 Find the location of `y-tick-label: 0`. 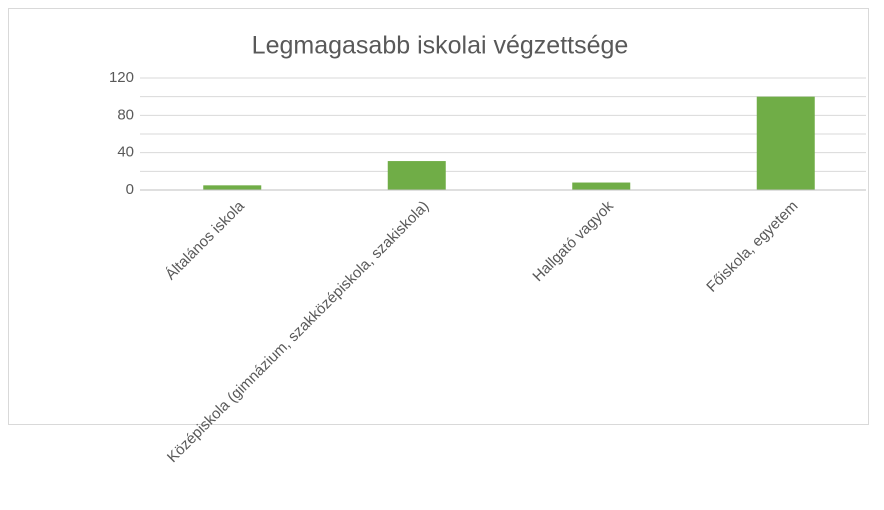

y-tick-label: 0 is located at coordinates (130, 189).